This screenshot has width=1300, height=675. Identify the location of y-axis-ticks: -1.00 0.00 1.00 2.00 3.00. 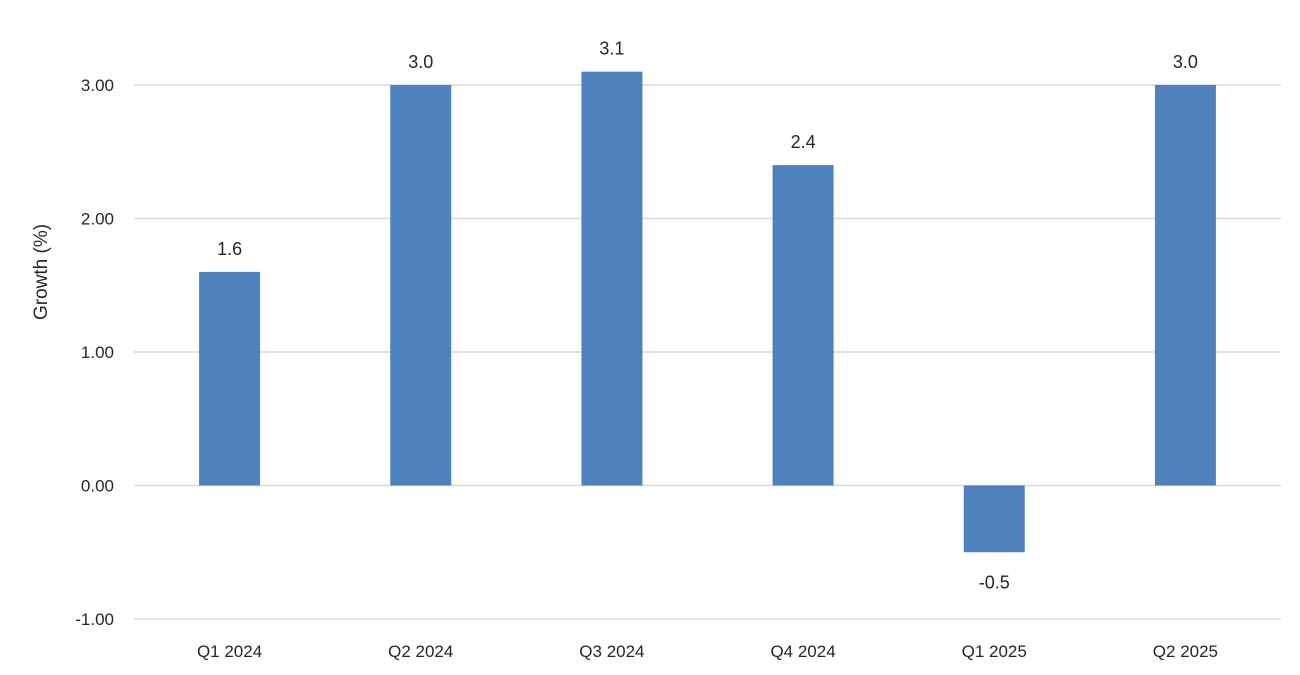
(94, 352).